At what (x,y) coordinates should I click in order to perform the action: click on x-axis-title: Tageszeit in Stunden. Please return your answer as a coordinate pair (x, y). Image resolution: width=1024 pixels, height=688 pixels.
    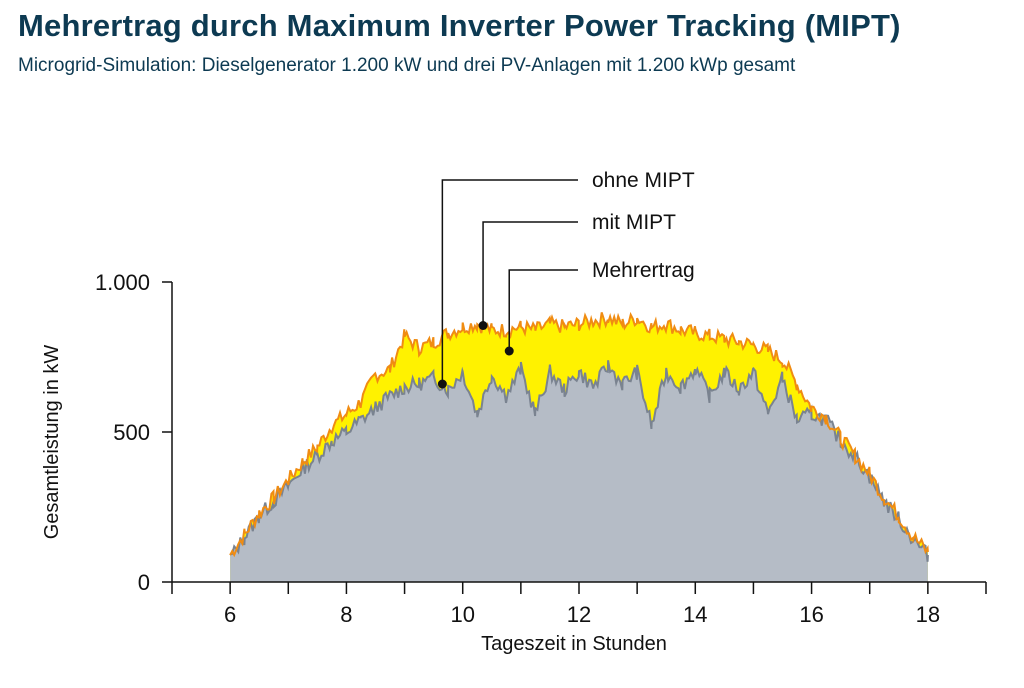
    Looking at the image, I should click on (574, 644).